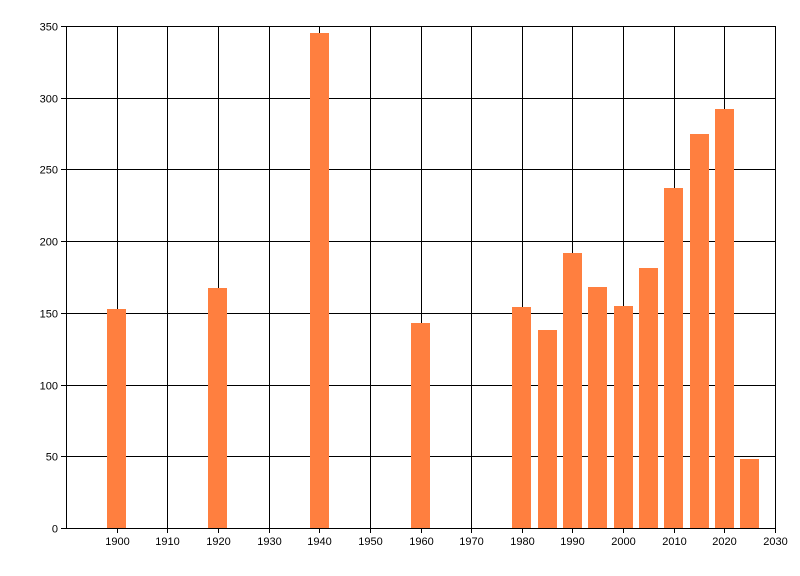  What do you see at coordinates (53, 279) in the screenshot?
I see `y-axis-ticks: 0 50 100 150 200 250 300 350` at bounding box center [53, 279].